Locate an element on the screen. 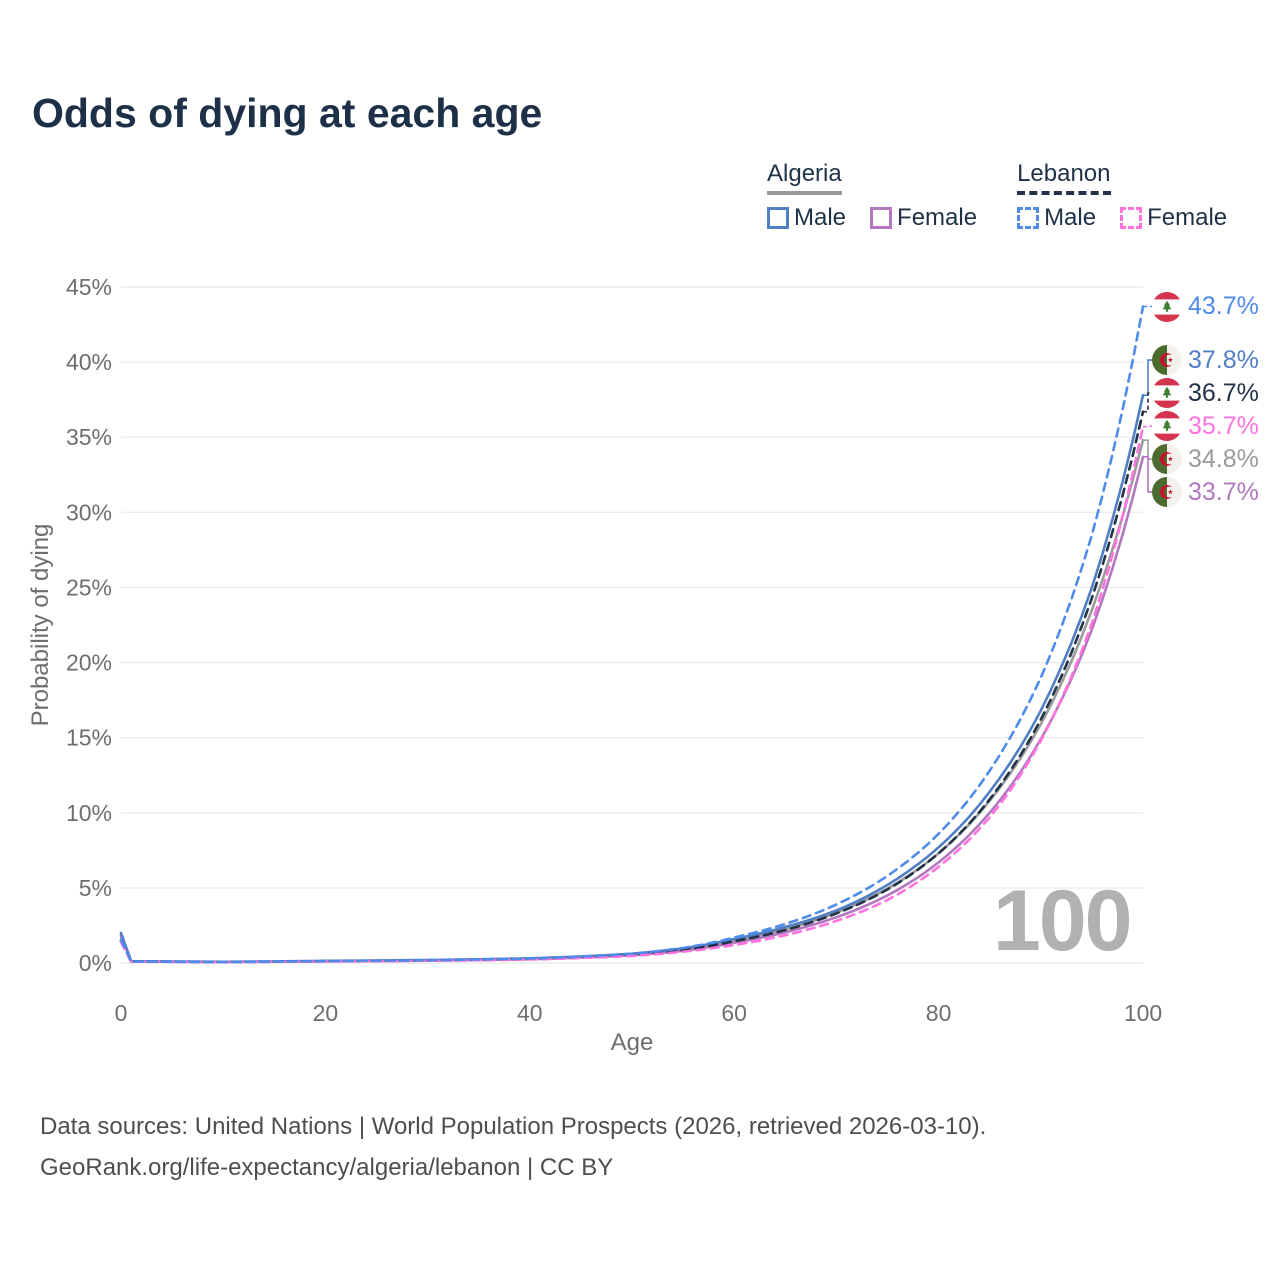 The image size is (1280, 1280). page-title: Odds of dying at each age is located at coordinates (287, 113).